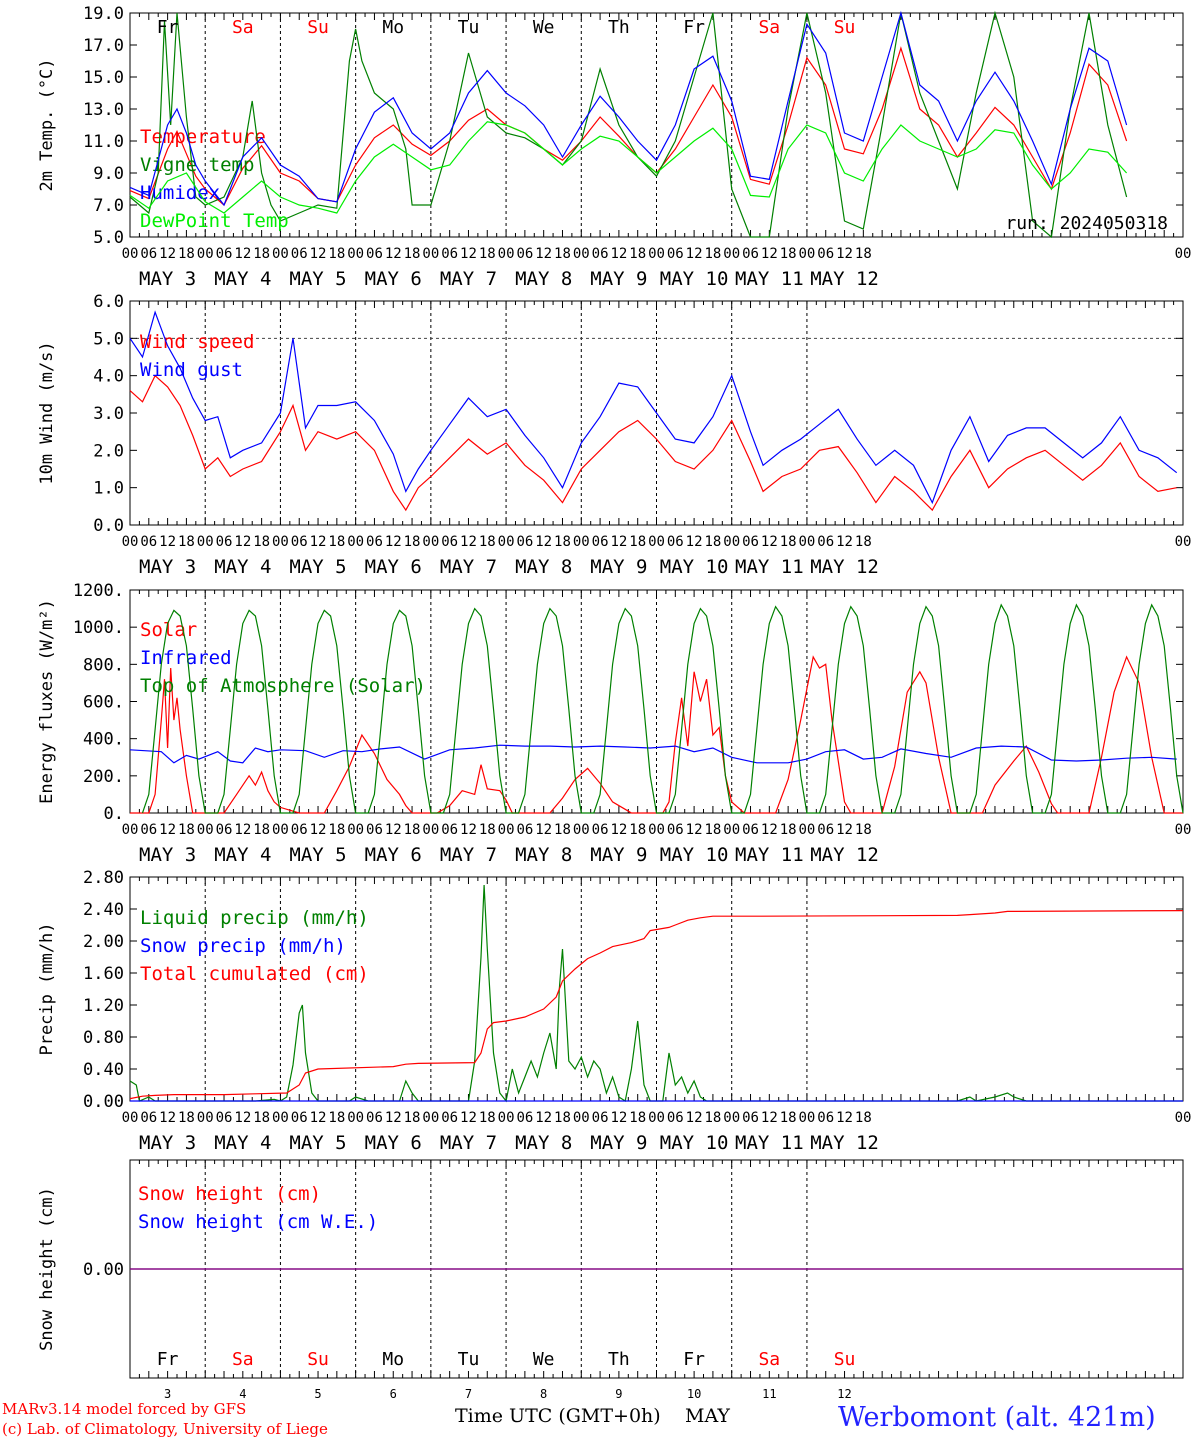 The height and width of the screenshot is (1440, 1194). Describe the element at coordinates (103, 740) in the screenshot. I see `y-tick-label: 400.` at that location.